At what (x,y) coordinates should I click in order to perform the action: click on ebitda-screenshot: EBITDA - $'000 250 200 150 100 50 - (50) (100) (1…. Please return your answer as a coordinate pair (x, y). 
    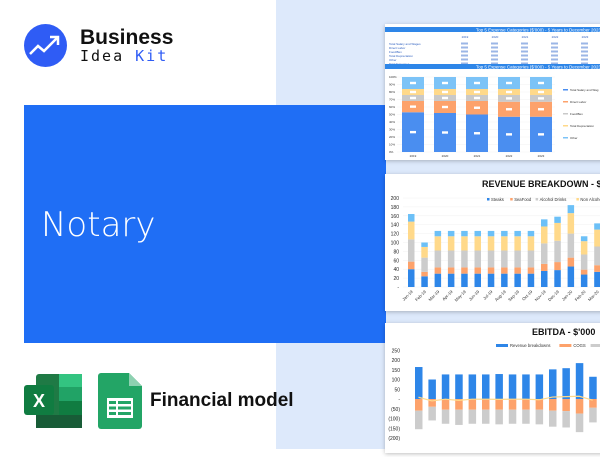
    Looking at the image, I should click on (492, 388).